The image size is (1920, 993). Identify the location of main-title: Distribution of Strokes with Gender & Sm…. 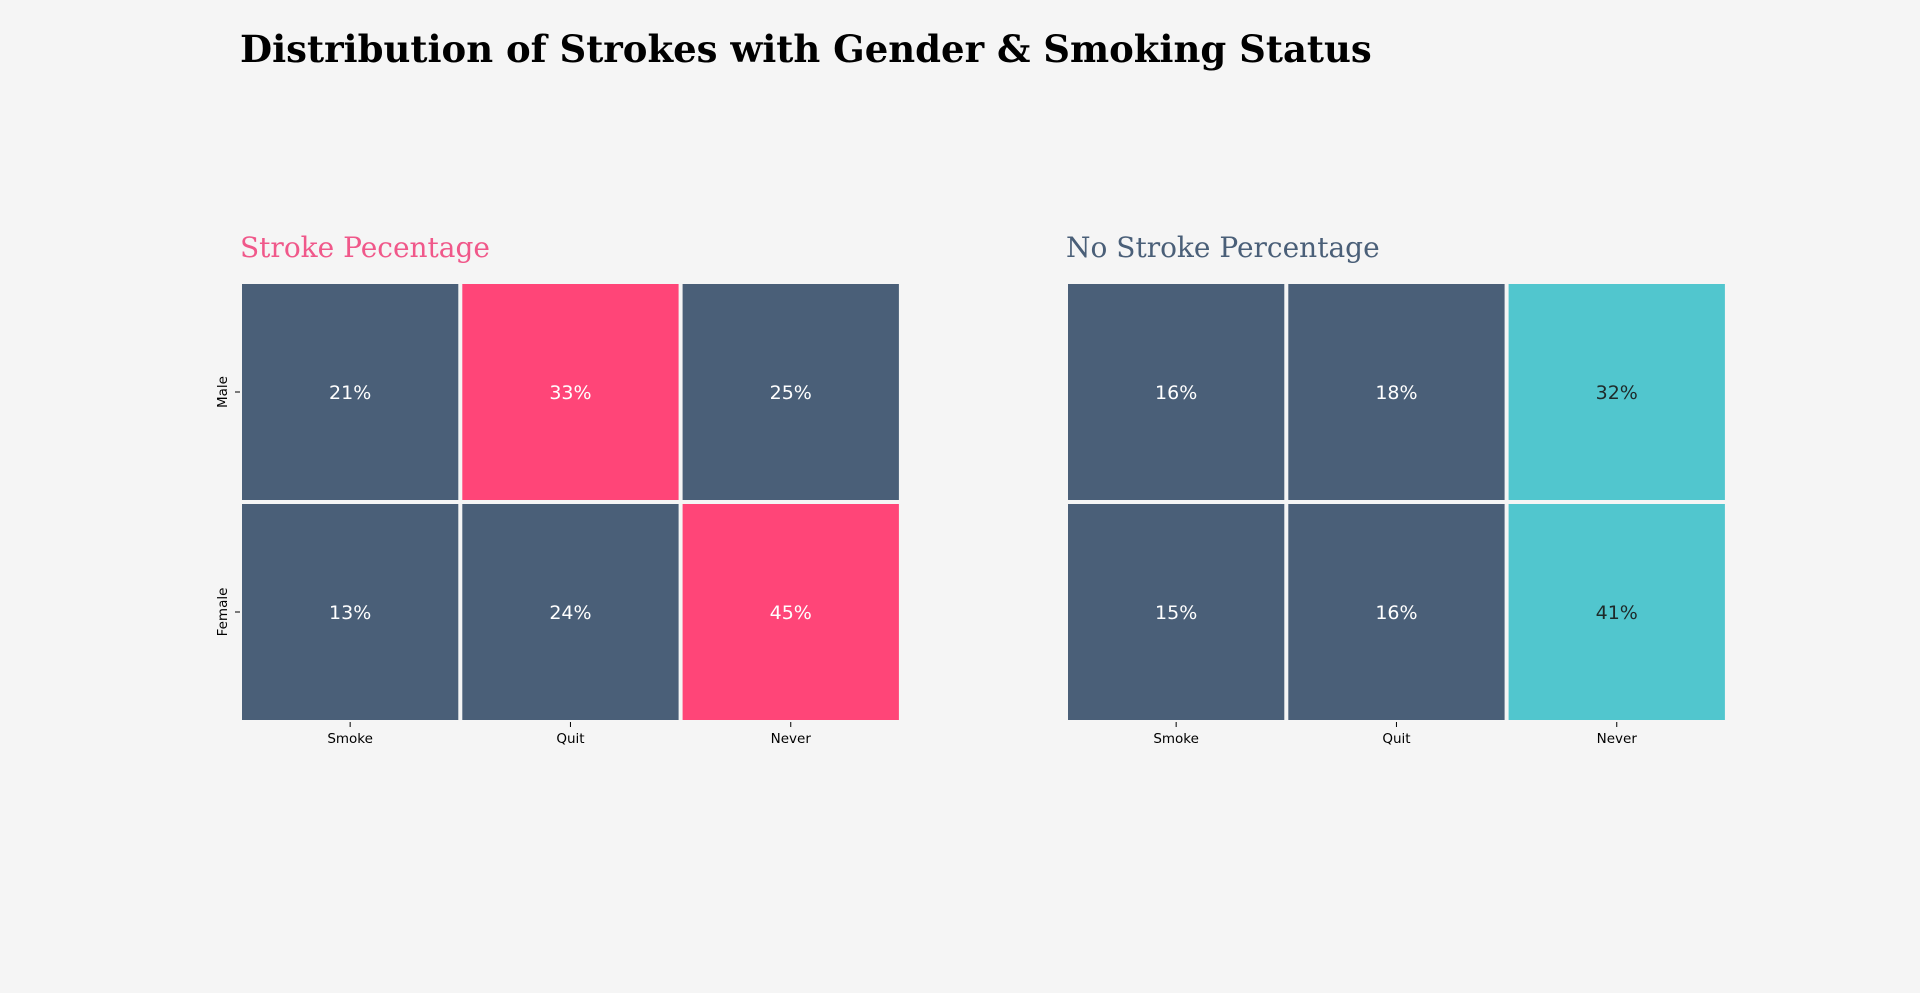
(806, 49).